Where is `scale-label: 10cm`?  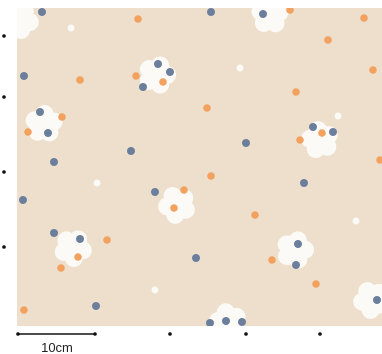
scale-label: 10cm is located at coordinates (57, 347).